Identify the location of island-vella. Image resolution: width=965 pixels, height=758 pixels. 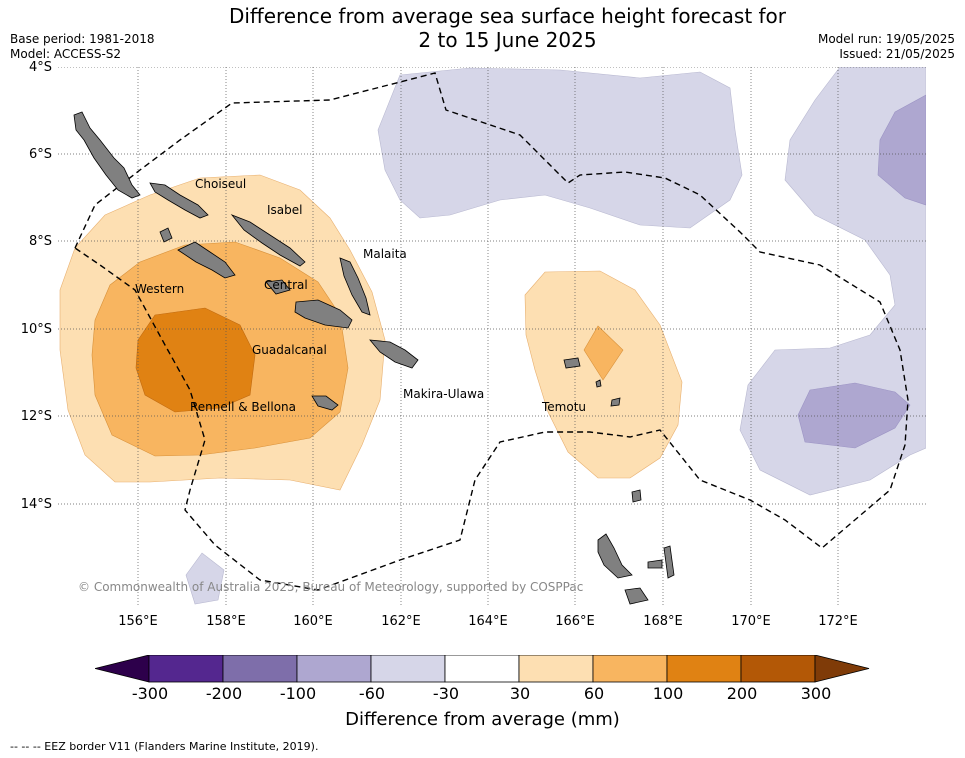
(166, 235).